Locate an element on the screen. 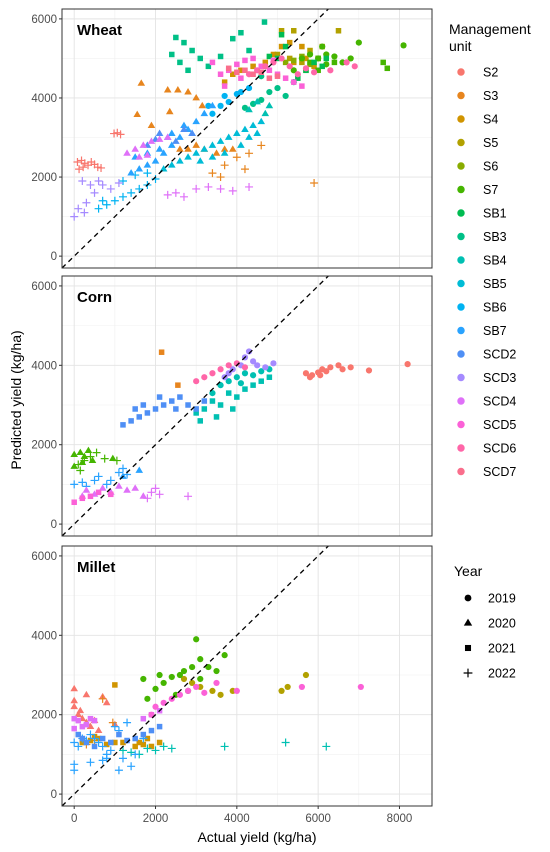 This screenshot has height=852, width=550. legend-item: S6 is located at coordinates (477, 167).